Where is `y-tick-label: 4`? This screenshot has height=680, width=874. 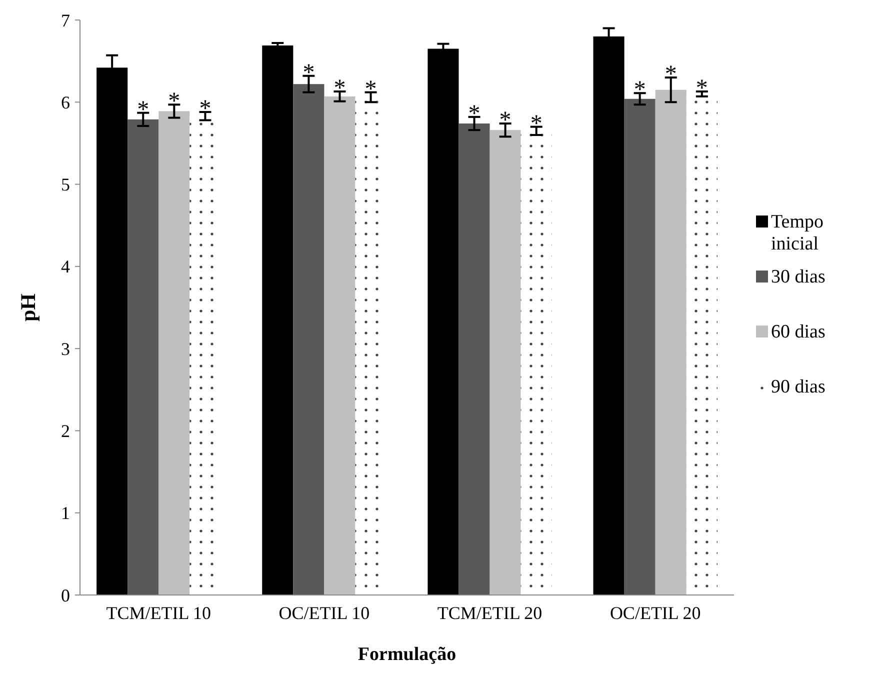 y-tick-label: 4 is located at coordinates (65, 266).